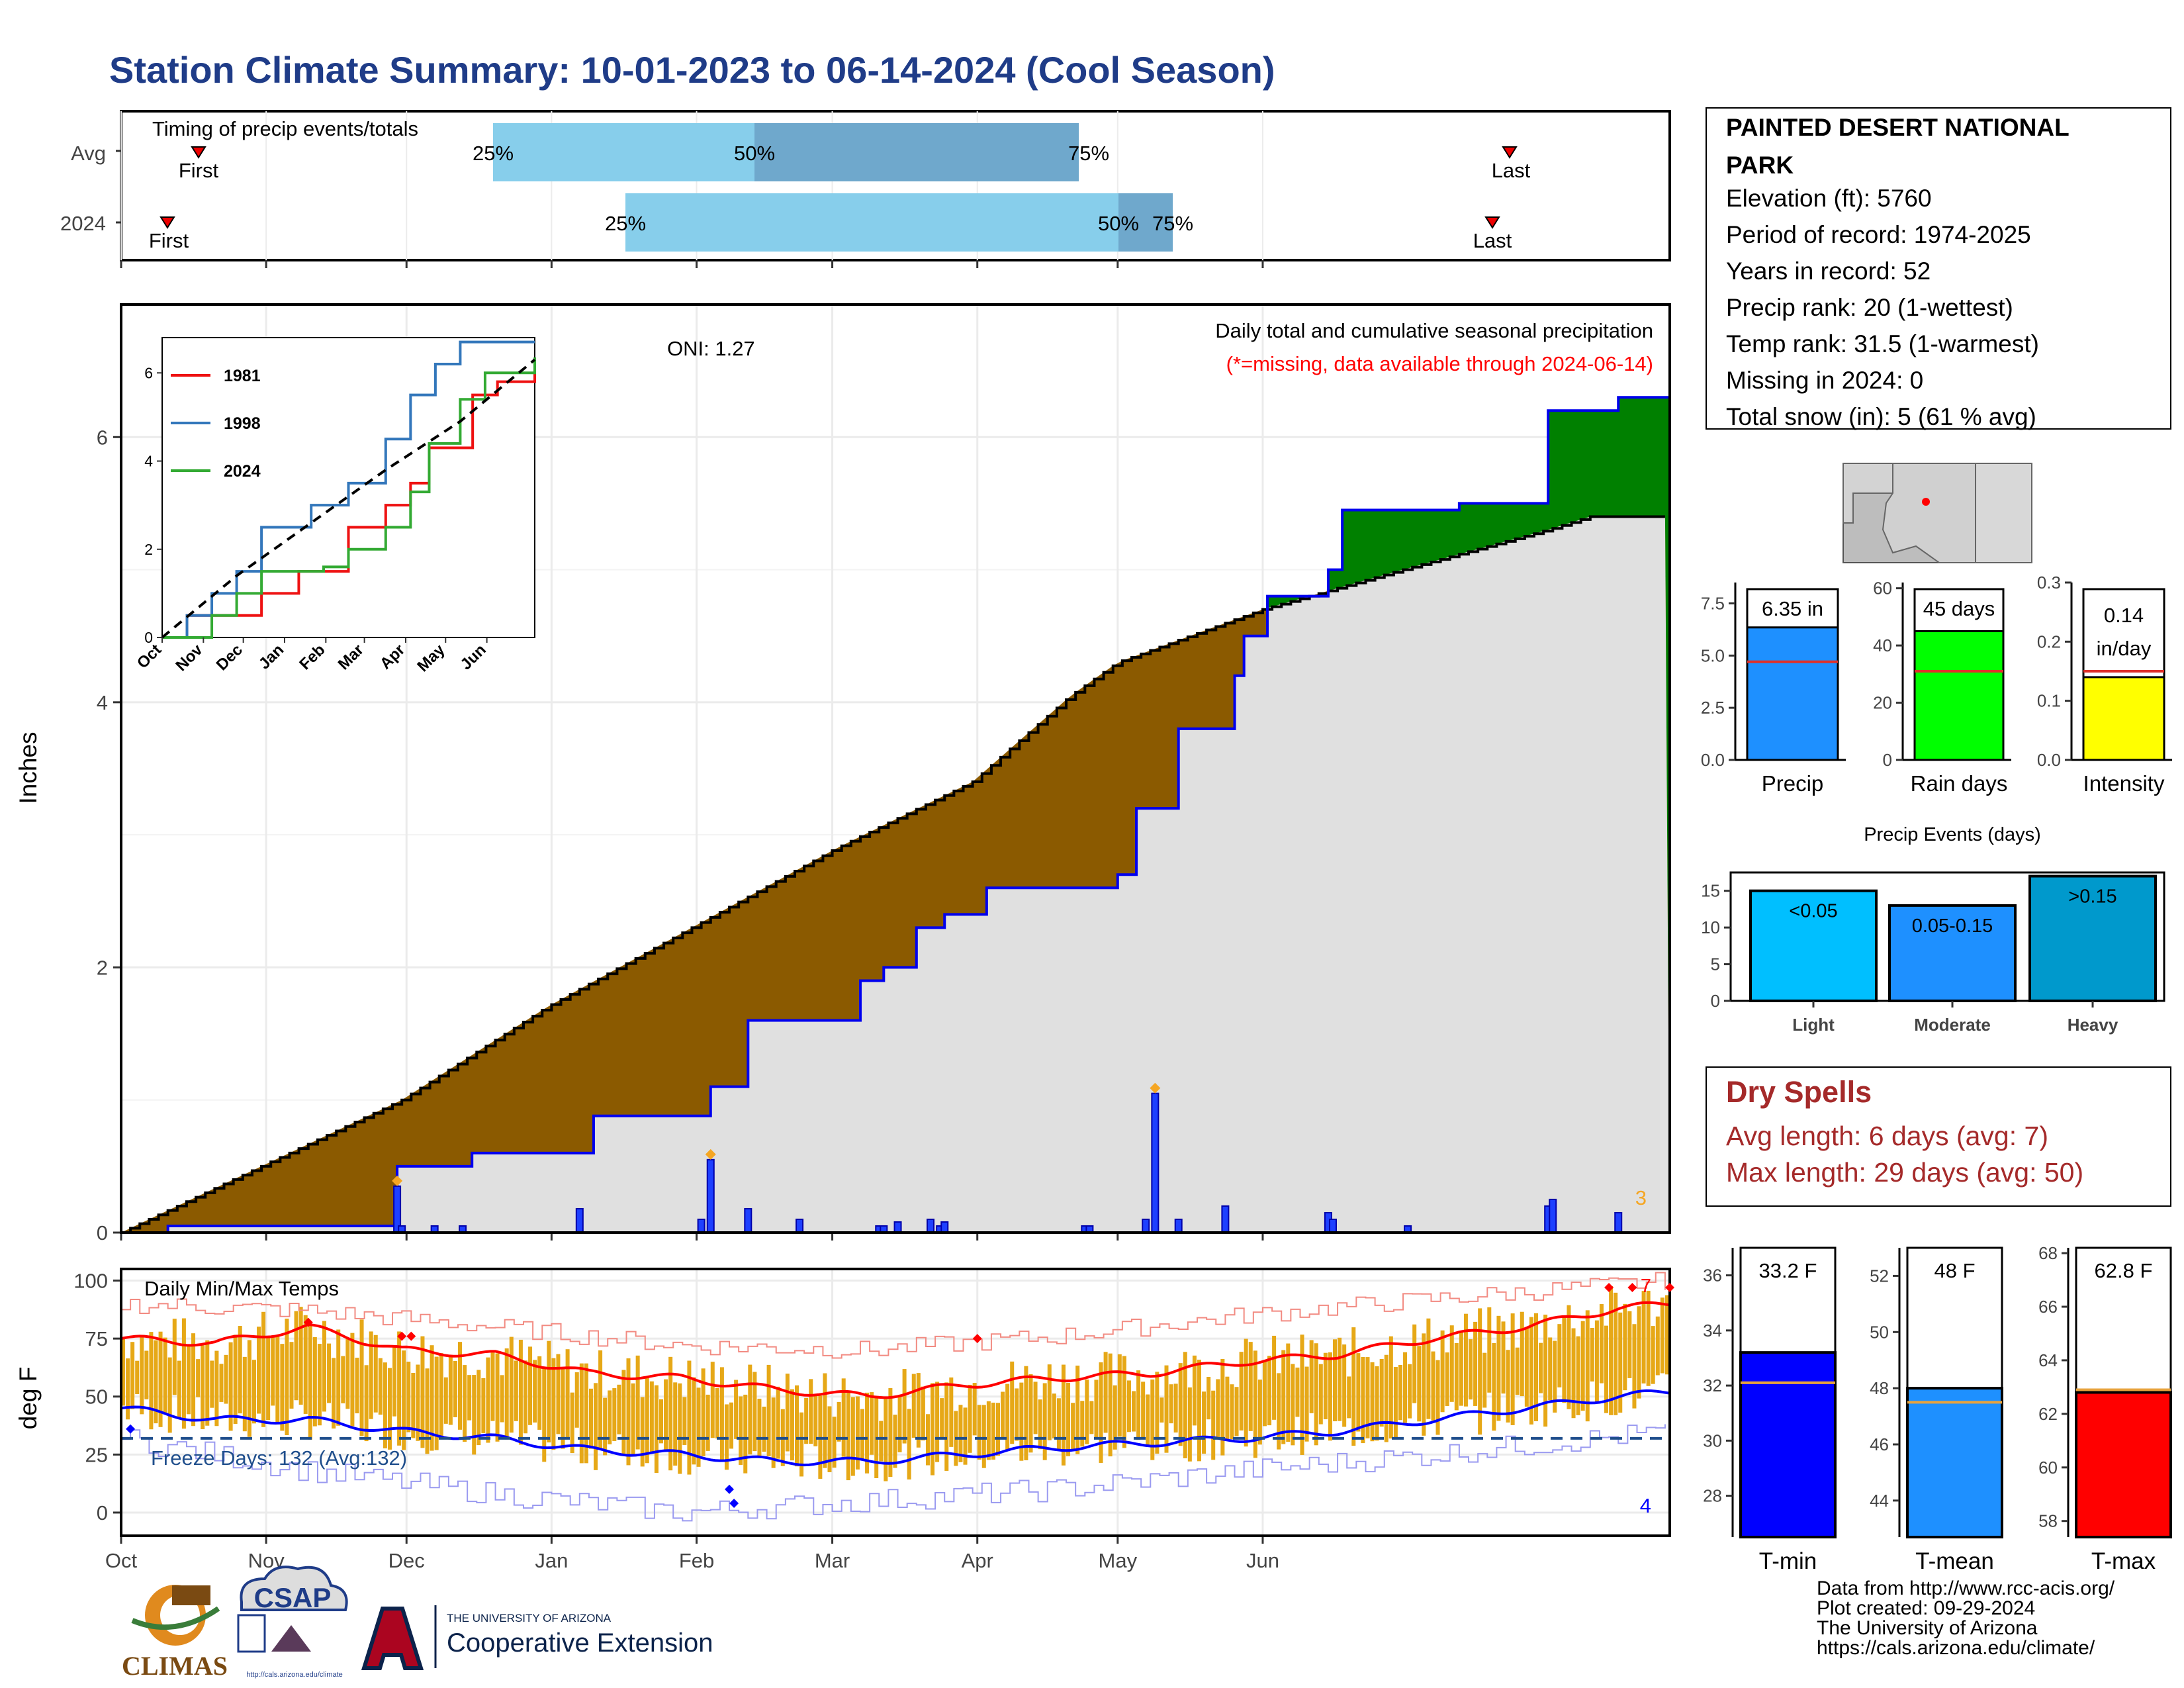 This screenshot has height=1688, width=2184. I want to click on tmean-category-label: T-mean, so click(1954, 1561).